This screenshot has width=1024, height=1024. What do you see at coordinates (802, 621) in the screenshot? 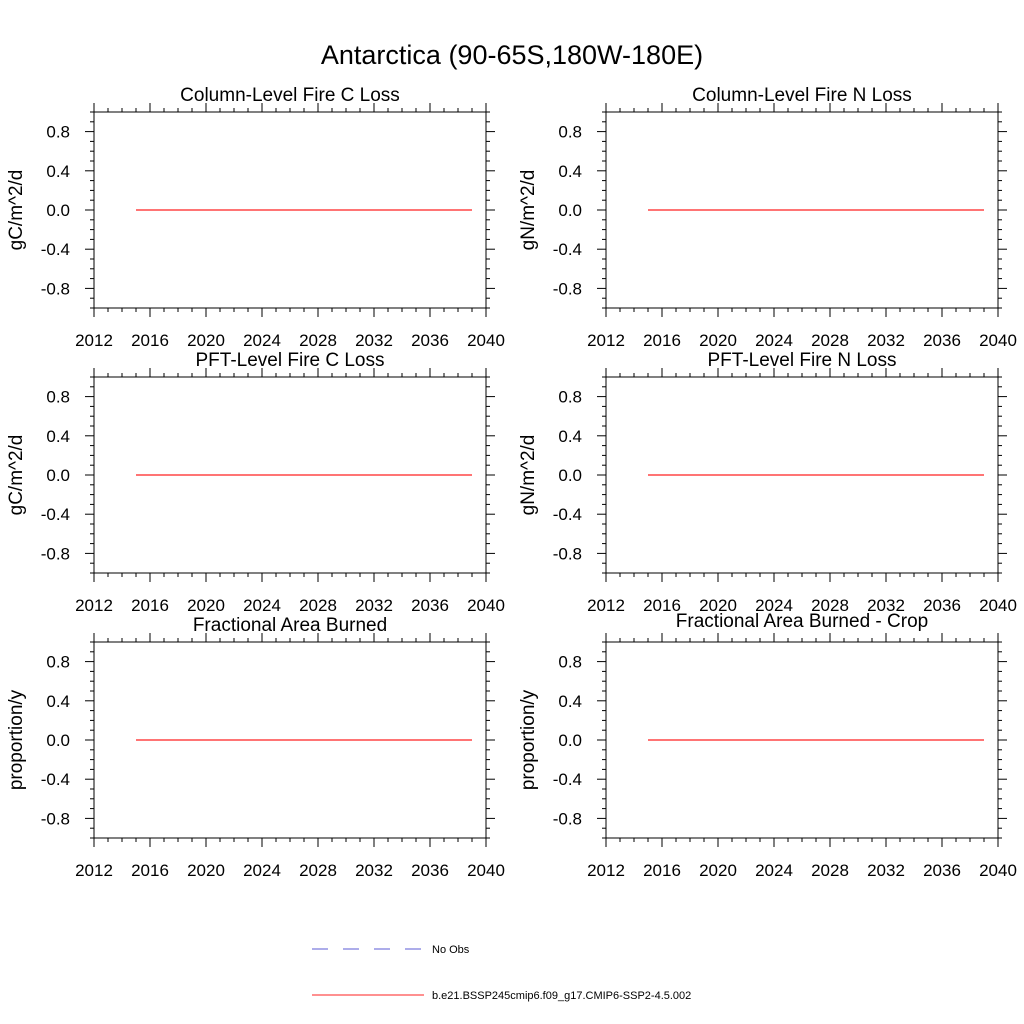
I see `panel-title: Fractional Area Burned - Crop` at bounding box center [802, 621].